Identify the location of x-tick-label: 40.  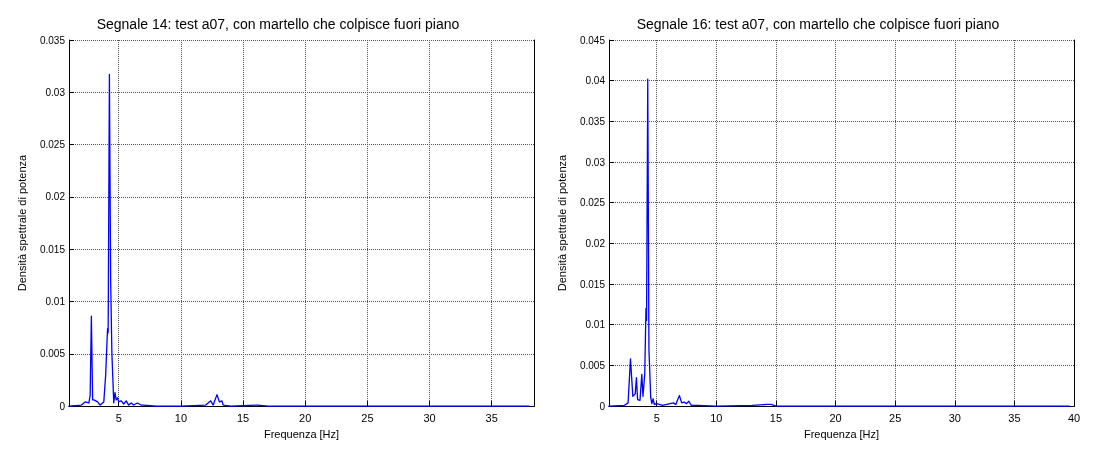
(1074, 417).